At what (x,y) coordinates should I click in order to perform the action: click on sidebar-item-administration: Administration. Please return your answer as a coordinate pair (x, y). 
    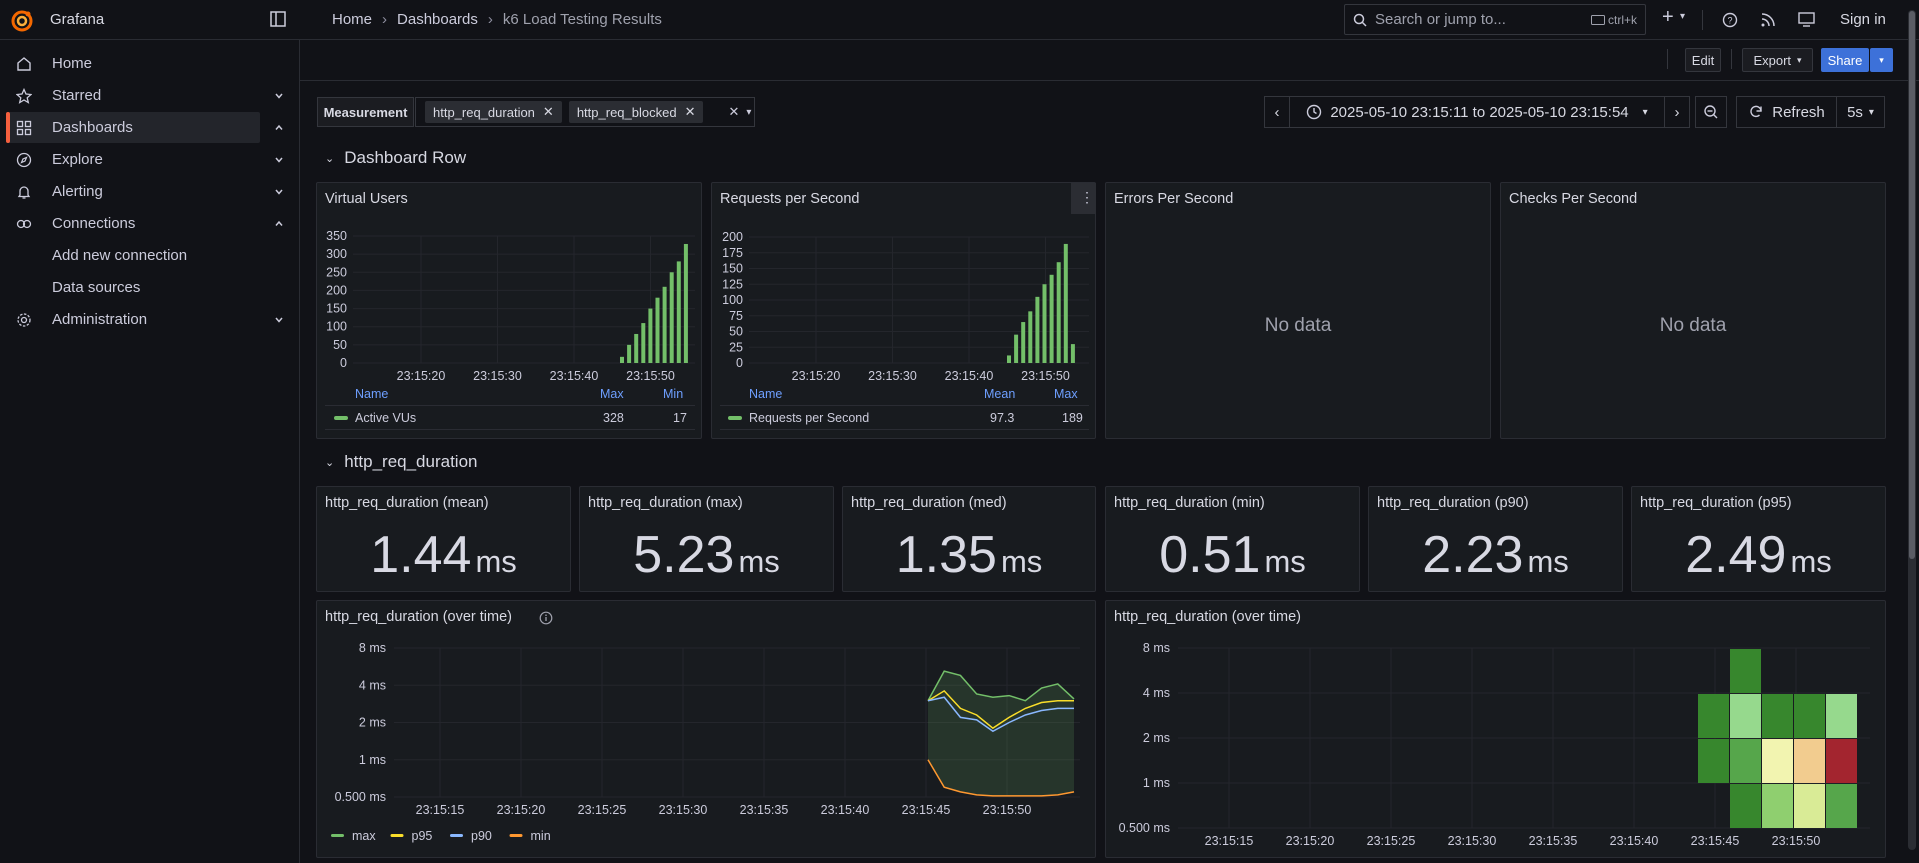
    Looking at the image, I should click on (144, 319).